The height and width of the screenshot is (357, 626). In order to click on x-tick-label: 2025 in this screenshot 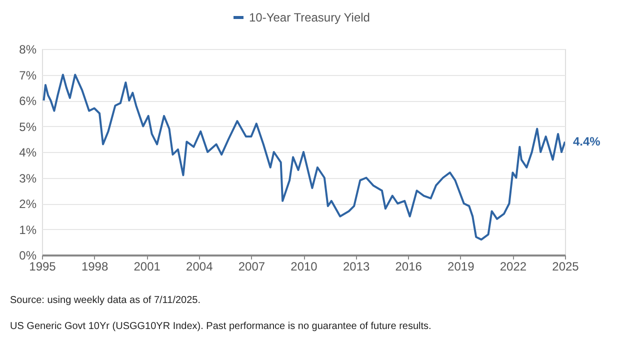, I will do `click(566, 267)`.